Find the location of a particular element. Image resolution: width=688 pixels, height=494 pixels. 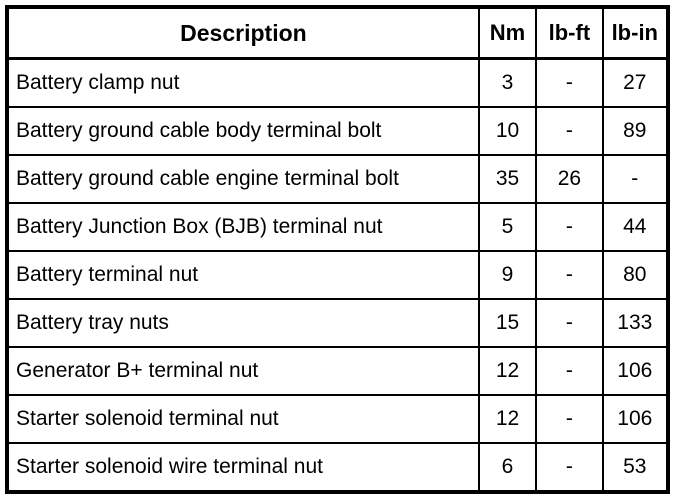

table-row: Battery terminal nut 9 - 80 is located at coordinates (337, 275).